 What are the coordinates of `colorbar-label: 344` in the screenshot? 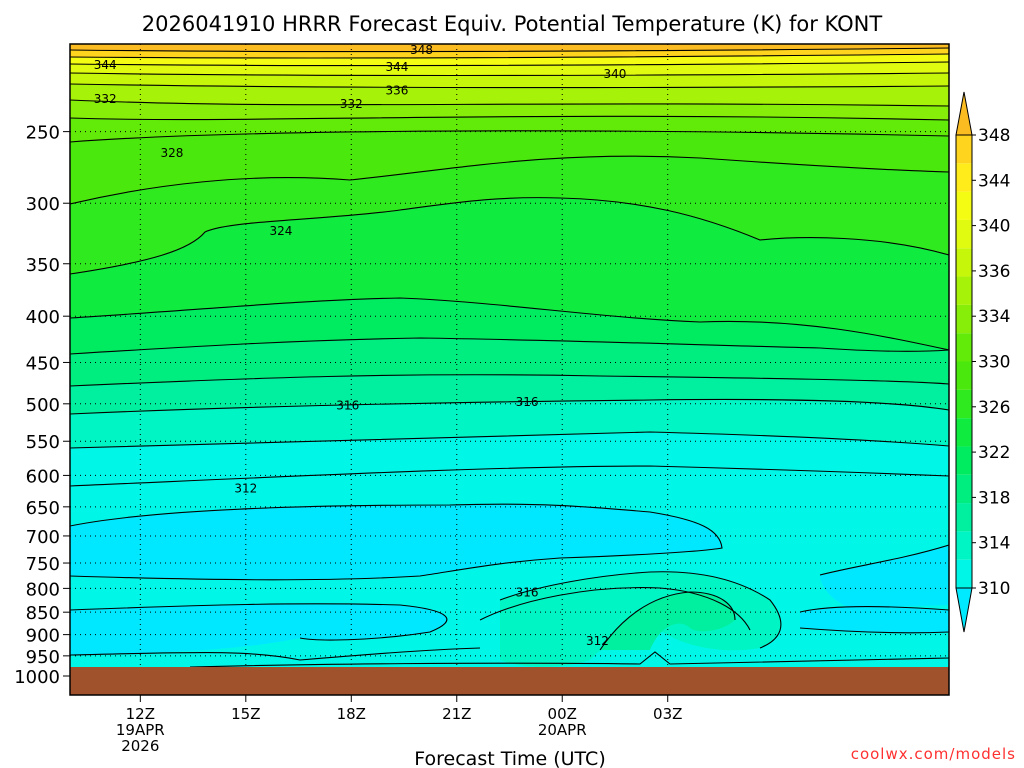 It's located at (994, 181).